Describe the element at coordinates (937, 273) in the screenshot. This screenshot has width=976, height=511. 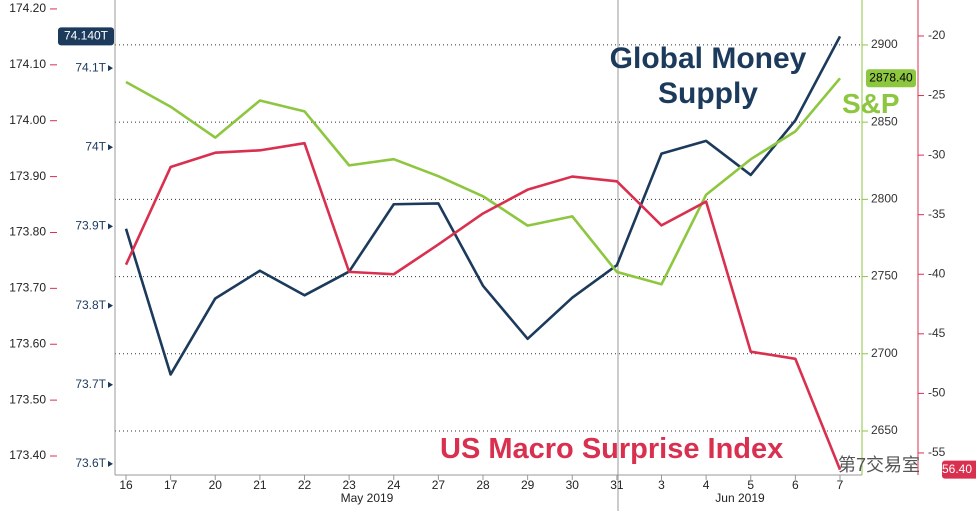
I see `y3-tick-label: -40` at that location.